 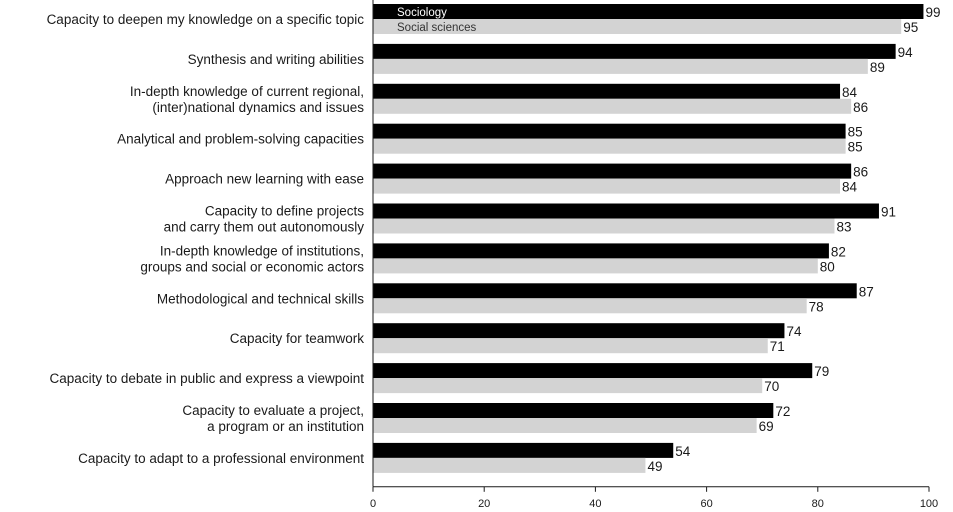 I want to click on category-label: Methodological and technical skills, so click(x=260, y=298).